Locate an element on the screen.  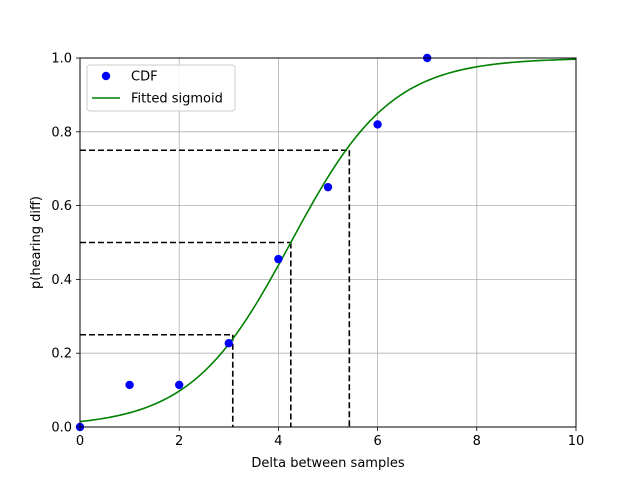
legend-marker-cdf is located at coordinates (106, 76).